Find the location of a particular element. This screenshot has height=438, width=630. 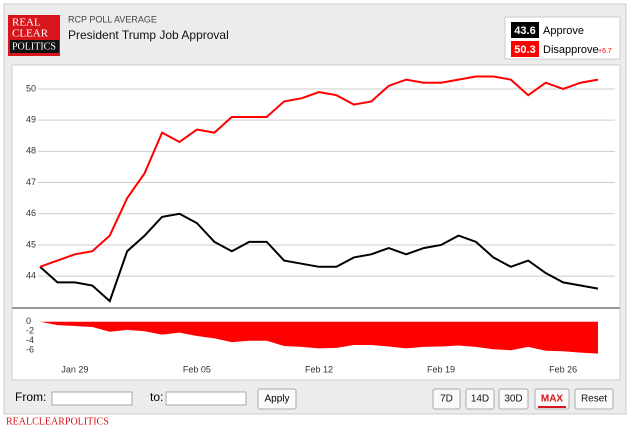

y-tick-label: 45 is located at coordinates (31, 244).